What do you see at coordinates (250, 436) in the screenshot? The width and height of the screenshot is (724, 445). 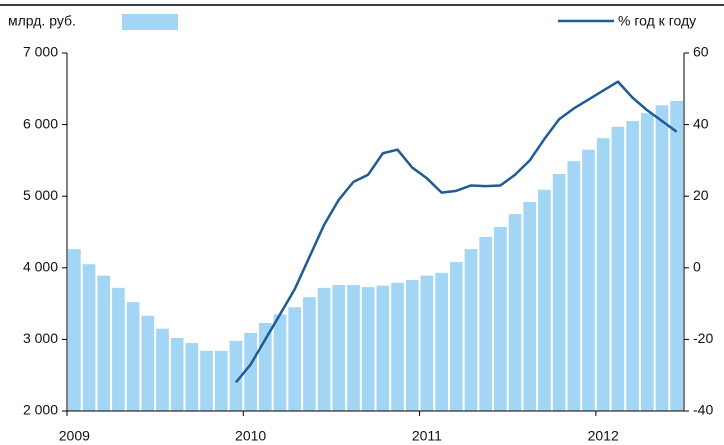 I see `x-tick-label: 2010` at bounding box center [250, 436].